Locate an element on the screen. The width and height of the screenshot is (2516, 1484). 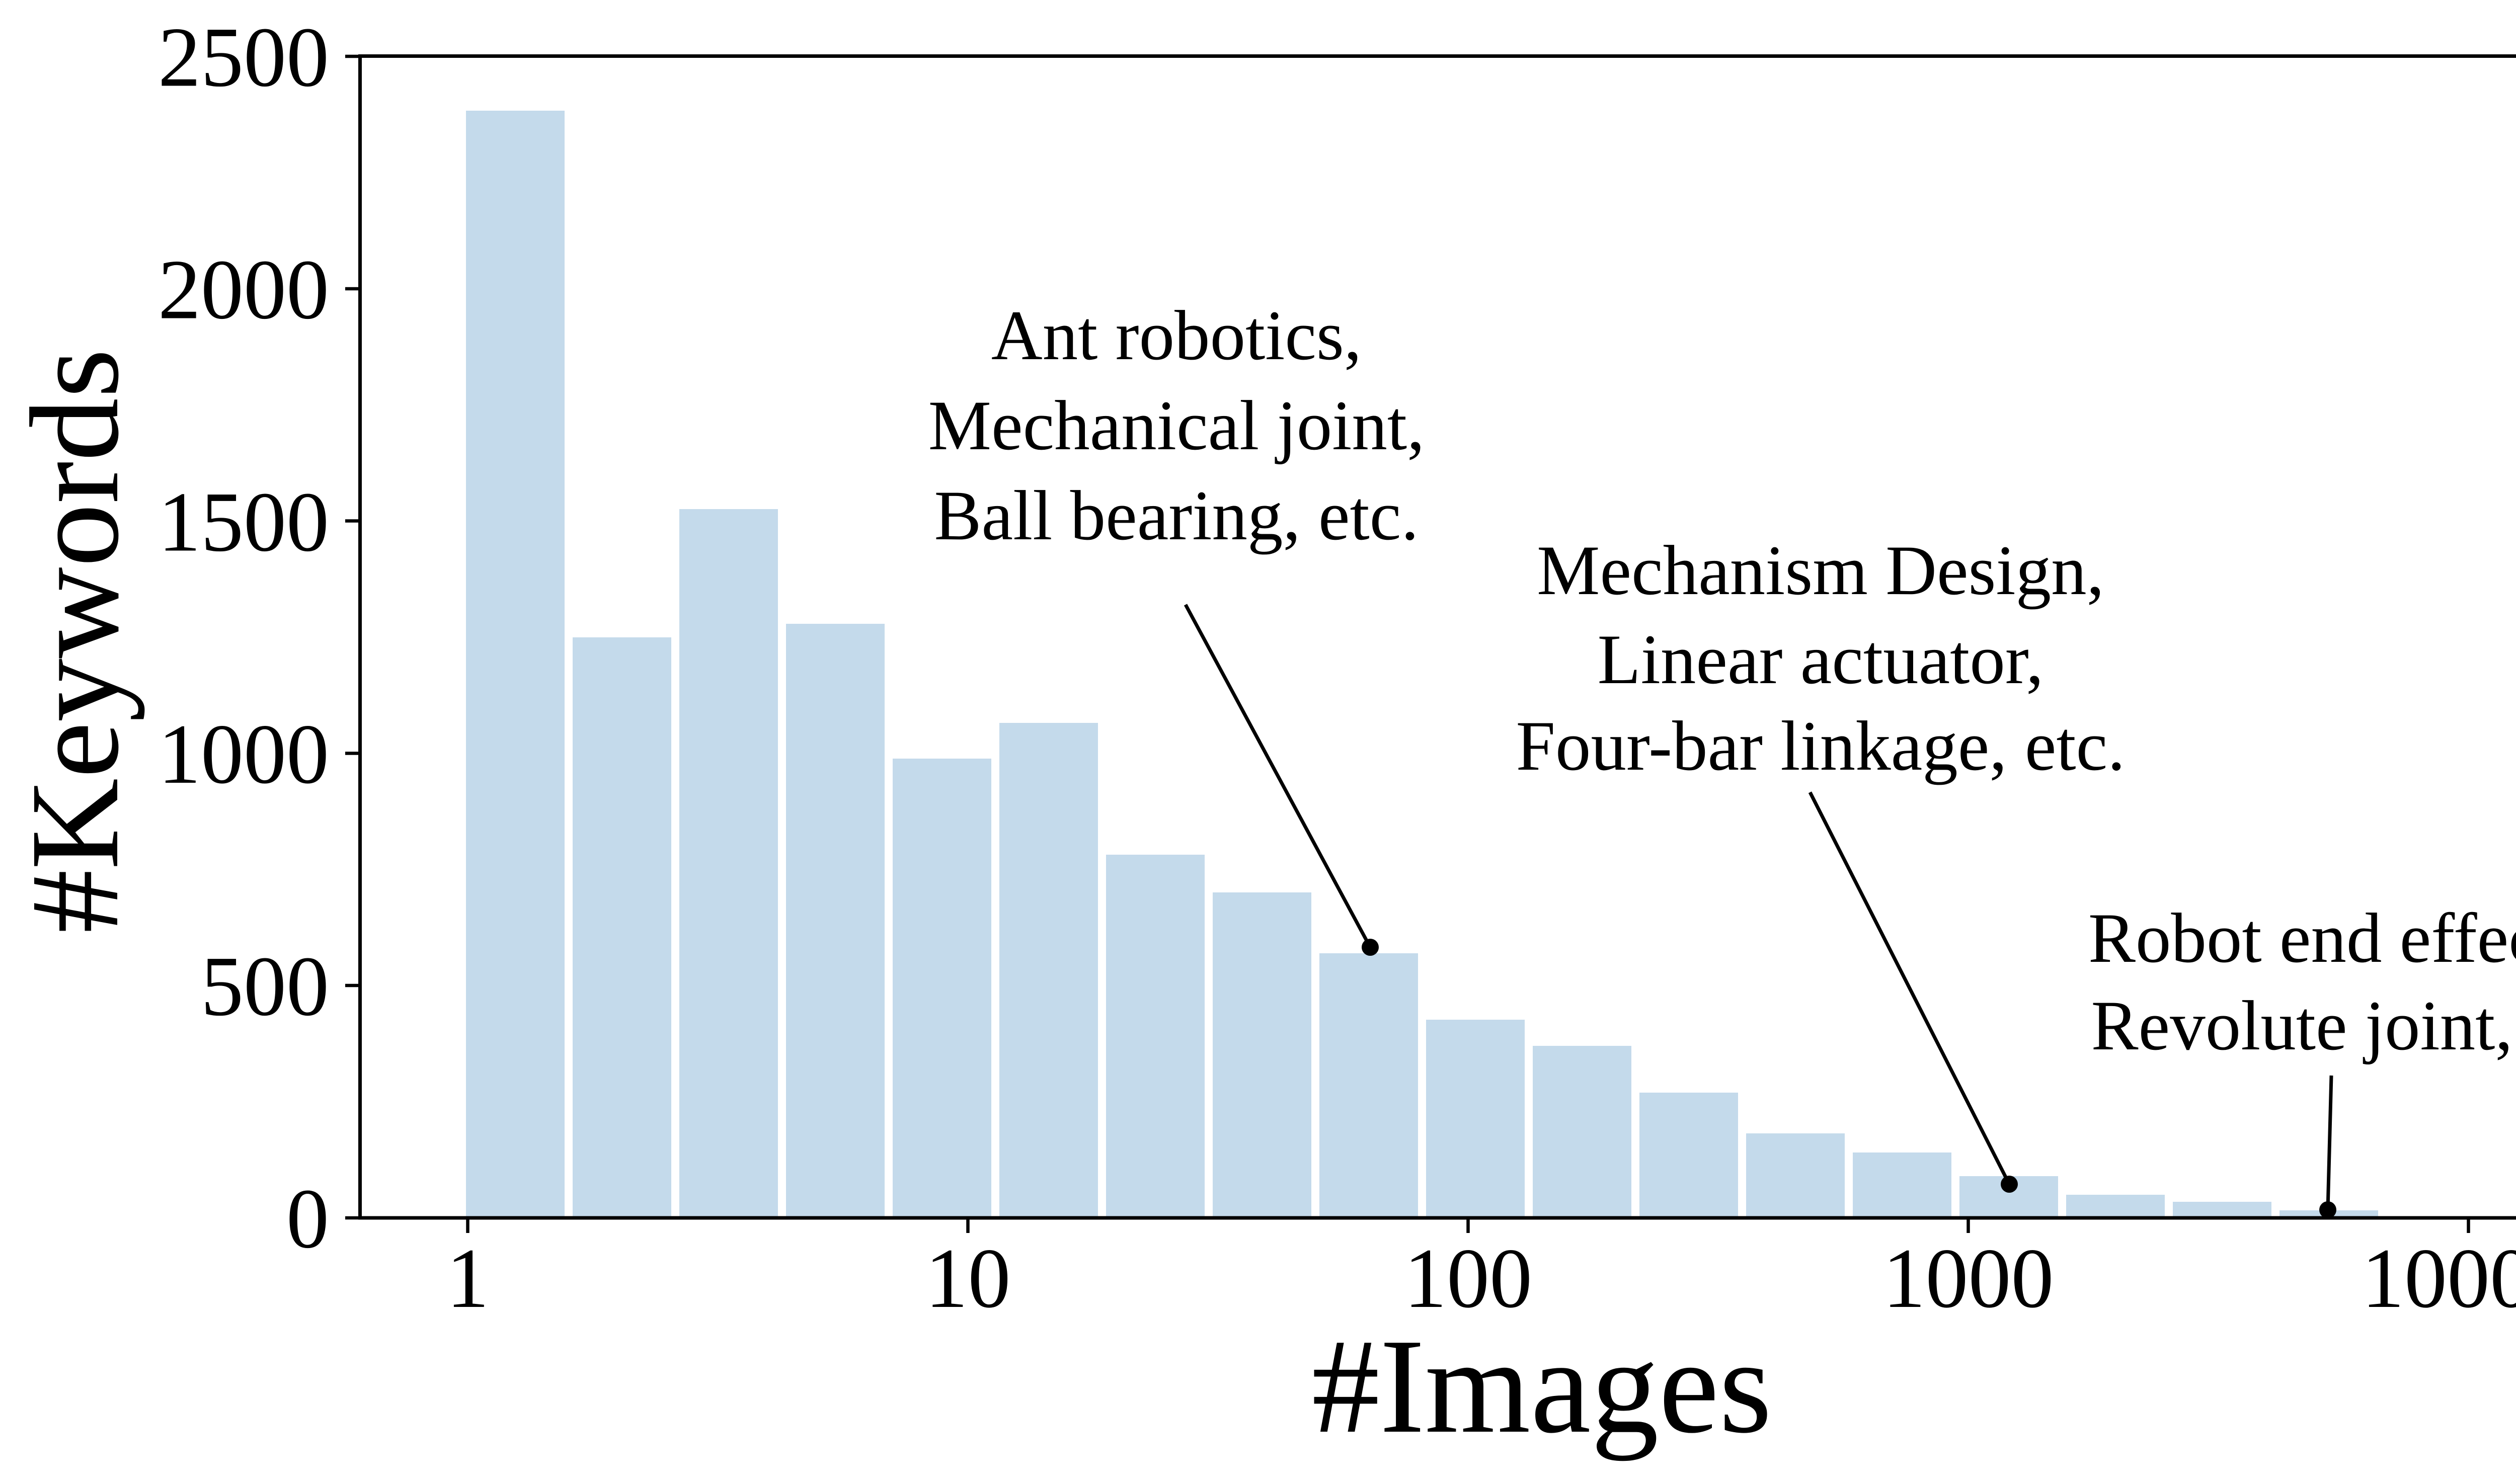
svg-text: Four-bar linkage, etc. is located at coordinates (1821, 746).